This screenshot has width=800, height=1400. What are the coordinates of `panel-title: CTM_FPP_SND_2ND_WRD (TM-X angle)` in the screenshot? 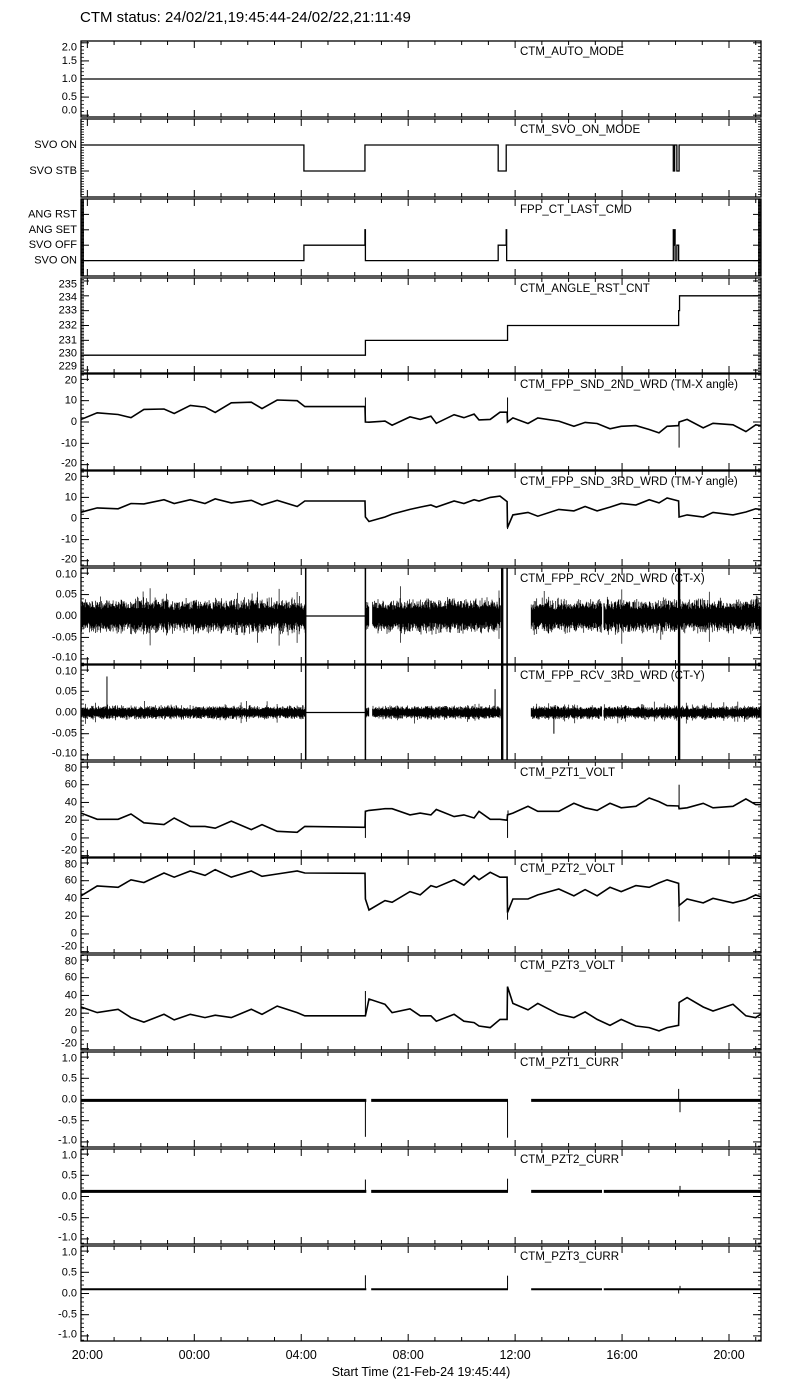 It's located at (629, 385).